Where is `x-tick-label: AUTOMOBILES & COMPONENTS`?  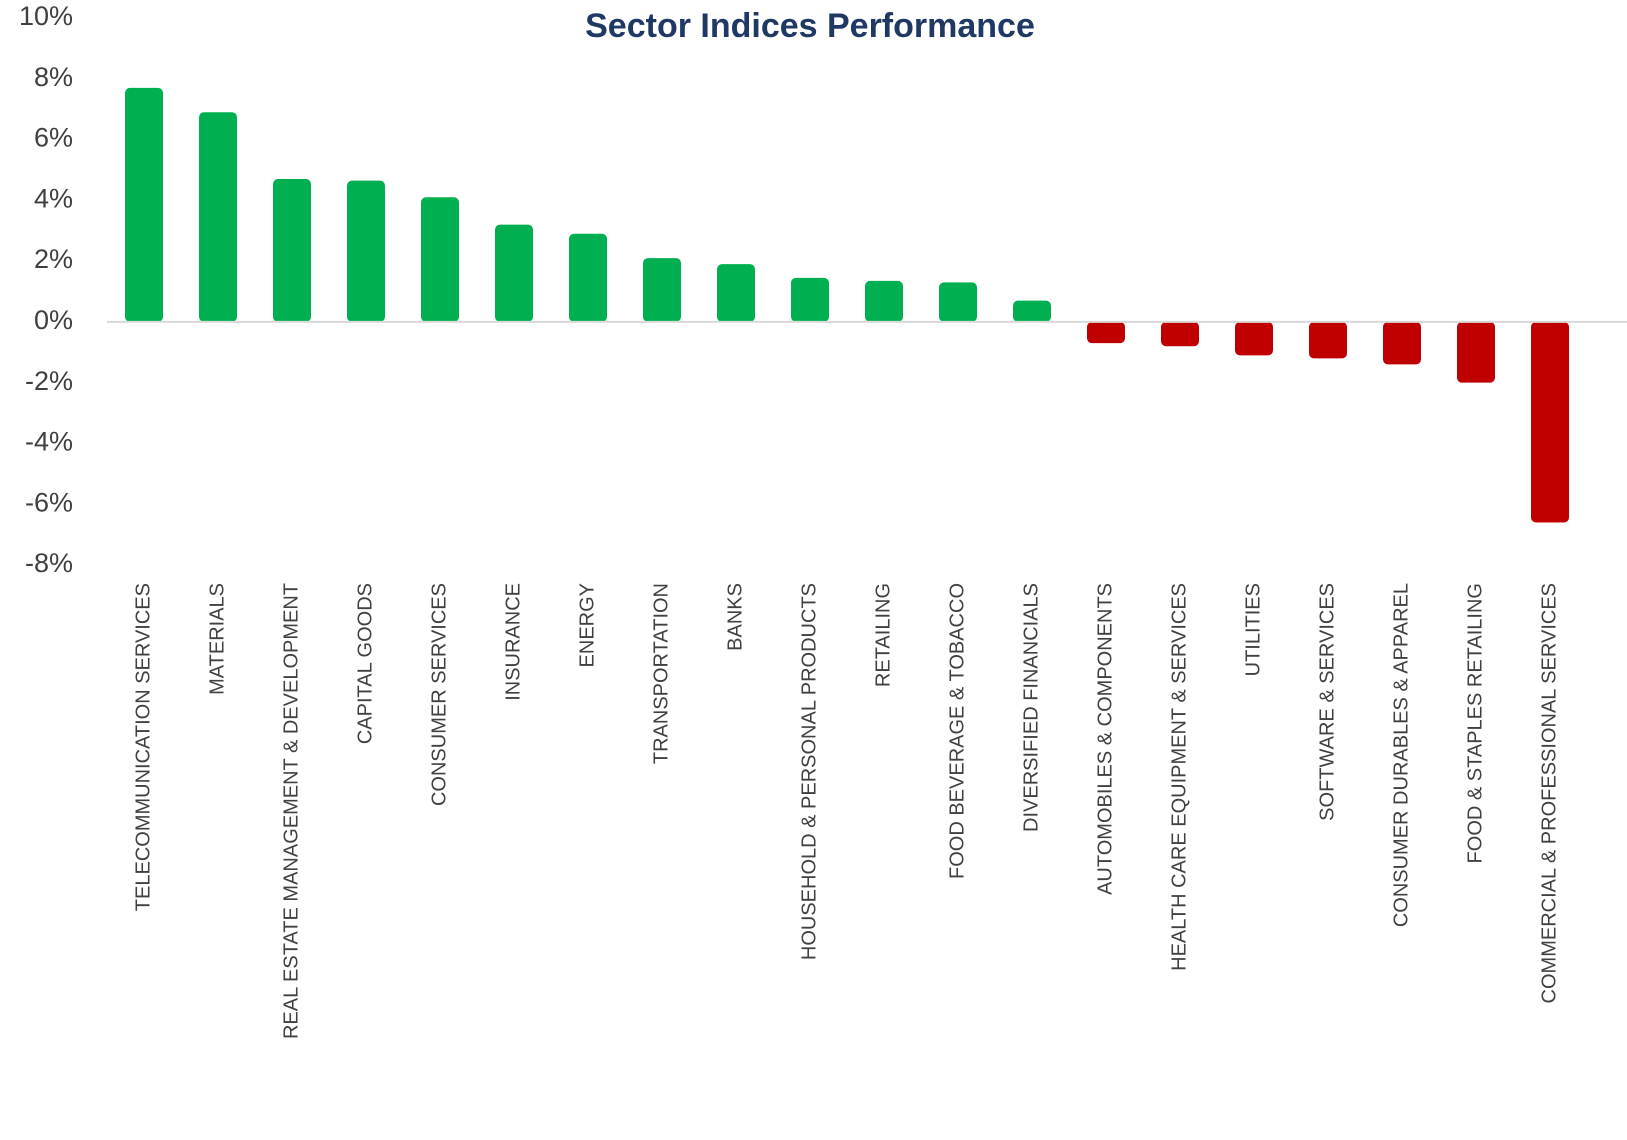 x-tick-label: AUTOMOBILES & COMPONENTS is located at coordinates (1105, 739).